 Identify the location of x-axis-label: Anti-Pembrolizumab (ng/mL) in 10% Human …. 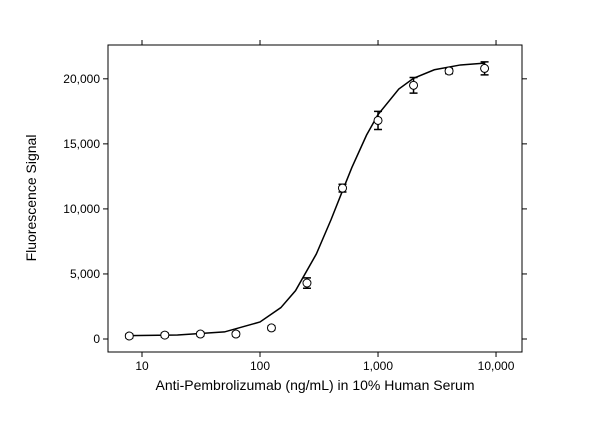
(314, 385).